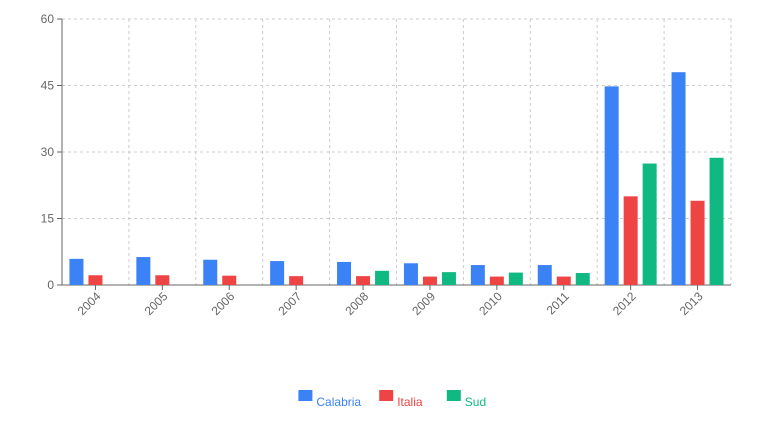  What do you see at coordinates (477, 275) in the screenshot?
I see `bar-calabria-2010` at bounding box center [477, 275].